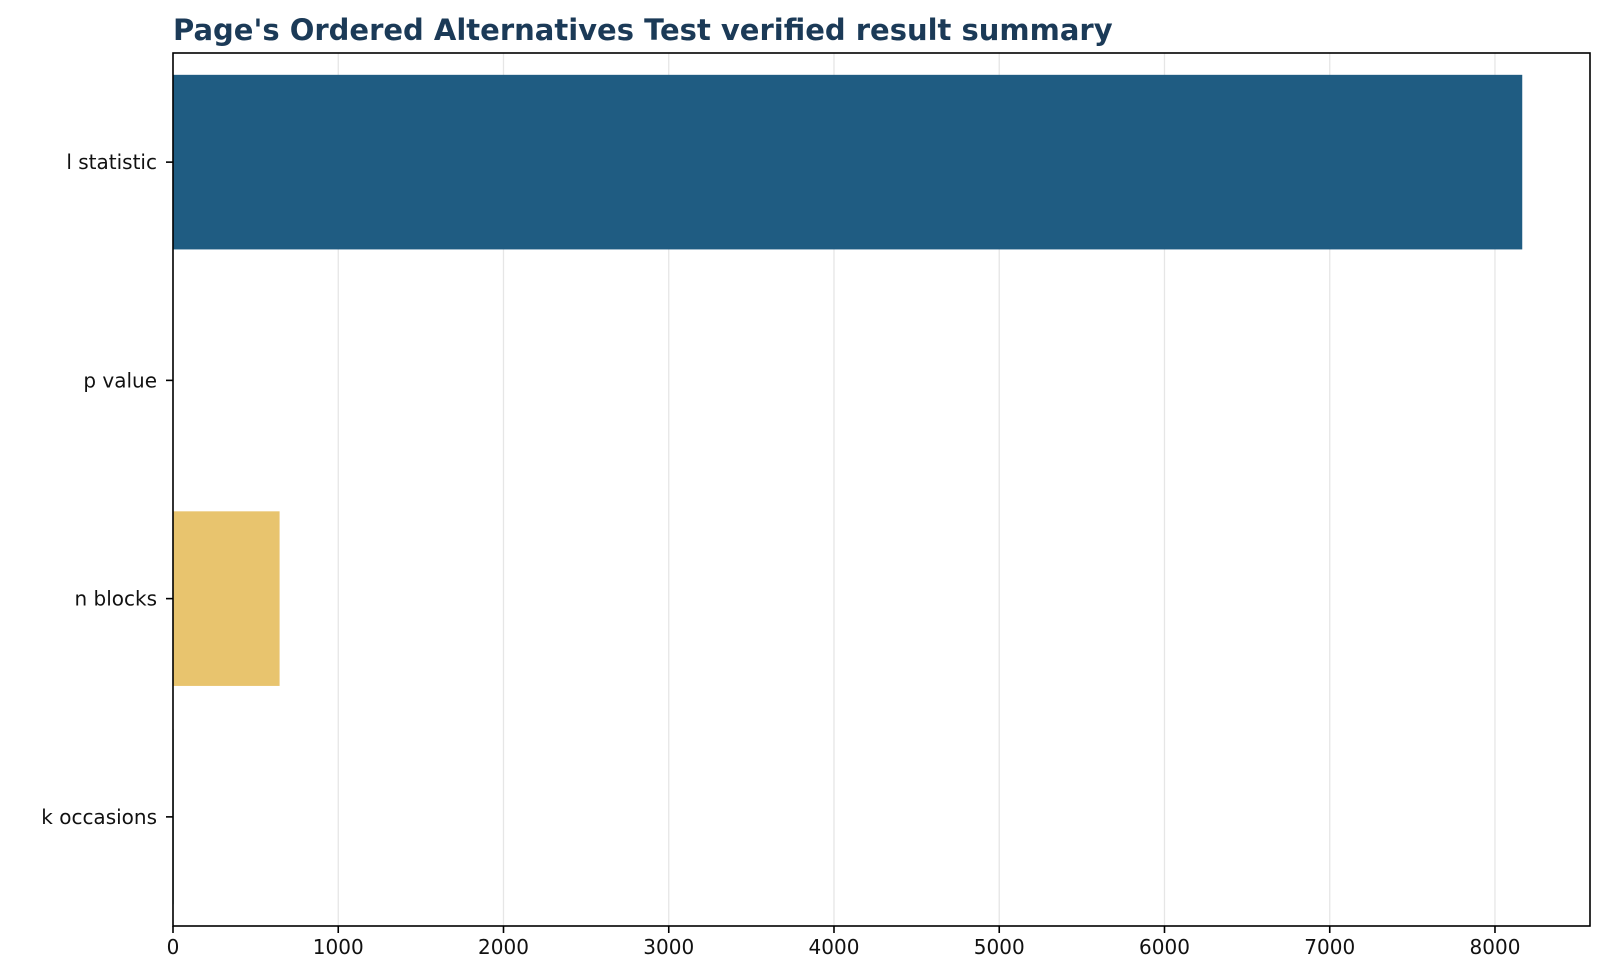 This screenshot has height=978, width=1600. I want to click on y-tick-label-1: p value, so click(120, 380).